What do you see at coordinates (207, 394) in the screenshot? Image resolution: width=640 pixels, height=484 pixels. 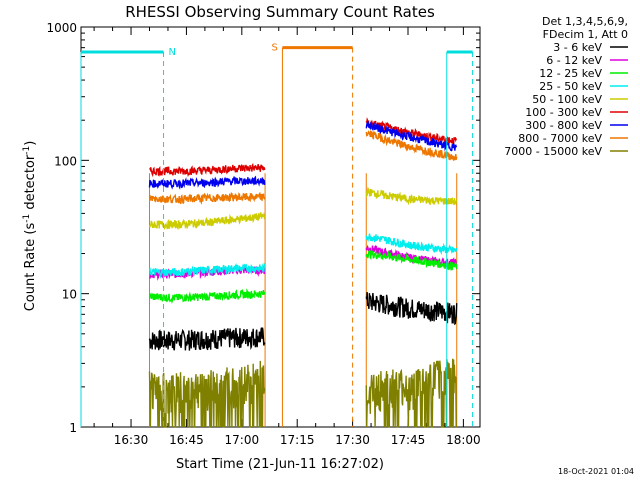 I see `series-line-9-seg1` at bounding box center [207, 394].